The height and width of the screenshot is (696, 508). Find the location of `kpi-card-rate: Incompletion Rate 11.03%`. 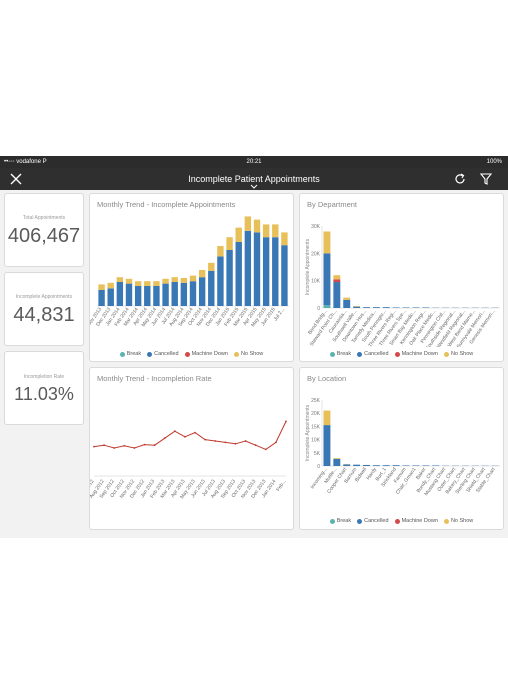

kpi-card-rate: Incompletion Rate 11.03% is located at coordinates (44, 388).